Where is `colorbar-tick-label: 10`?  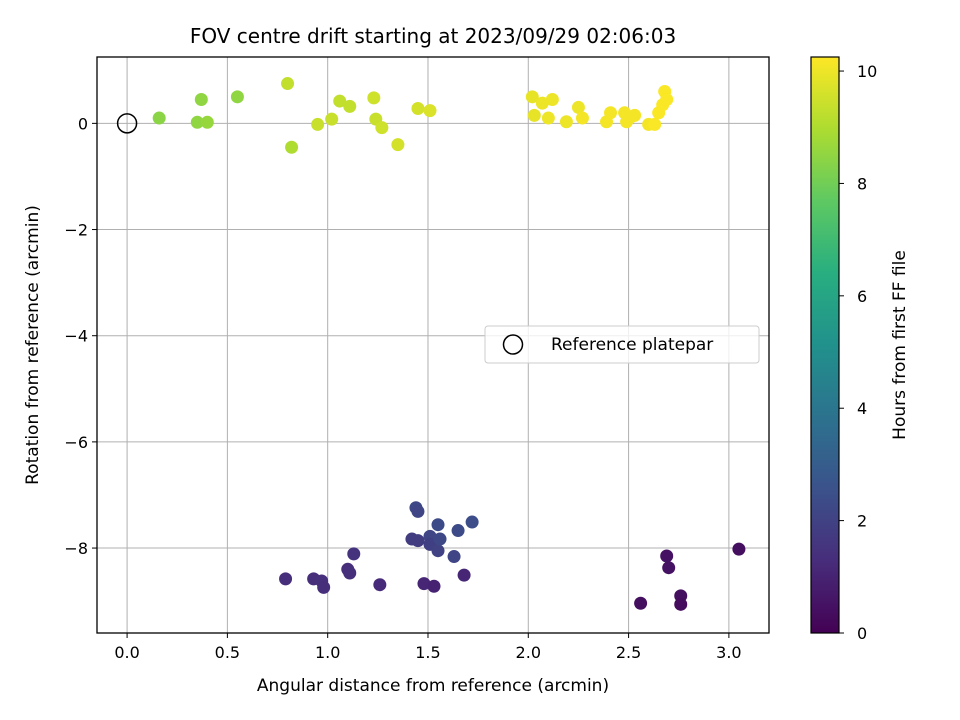 colorbar-tick-label: 10 is located at coordinates (867, 71).